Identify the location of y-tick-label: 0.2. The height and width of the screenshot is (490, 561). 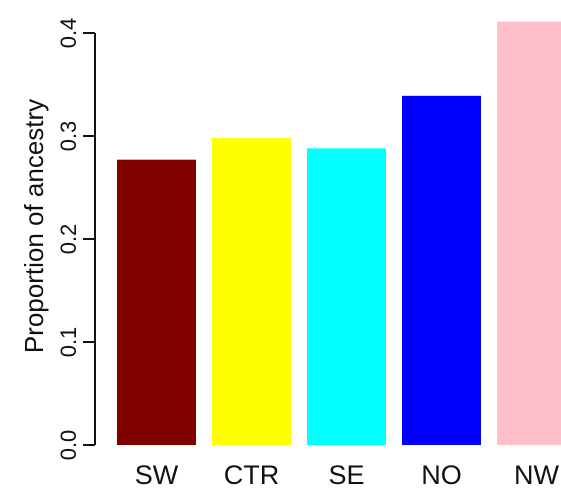
(68, 239).